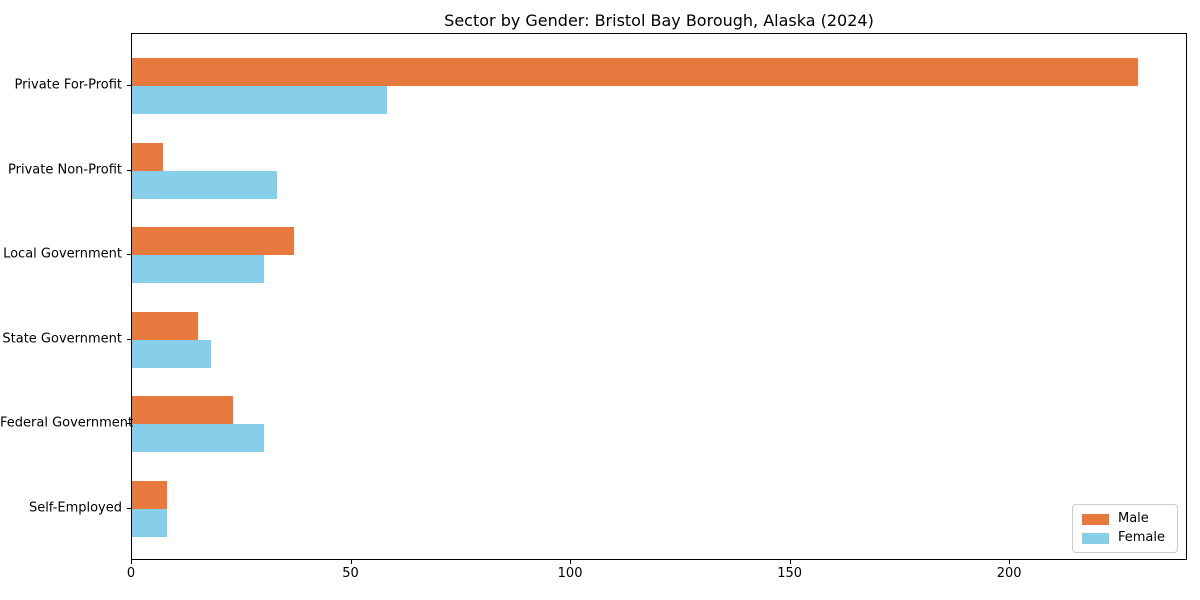 Image resolution: width=1200 pixels, height=600 pixels. What do you see at coordinates (1133, 518) in the screenshot?
I see `legend-label-male: Male` at bounding box center [1133, 518].